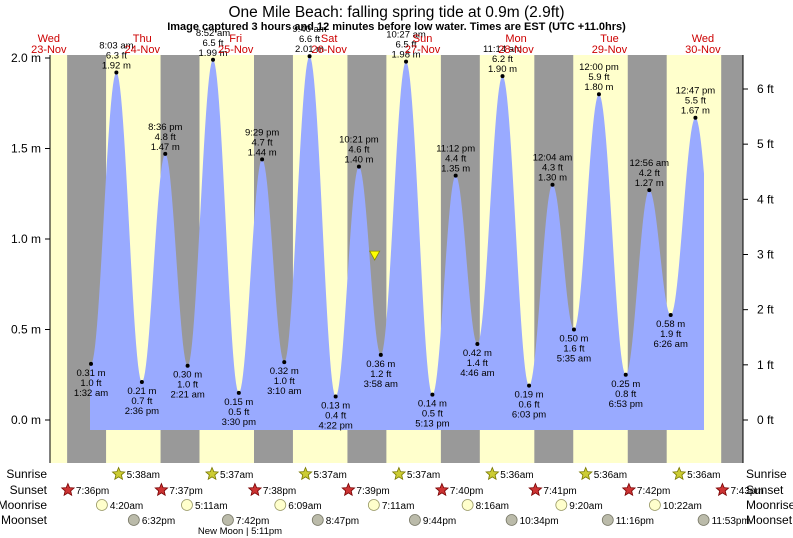 The height and width of the screenshot is (538, 793). I want to click on tide-height-ft: 4.4 ft, so click(455, 159).